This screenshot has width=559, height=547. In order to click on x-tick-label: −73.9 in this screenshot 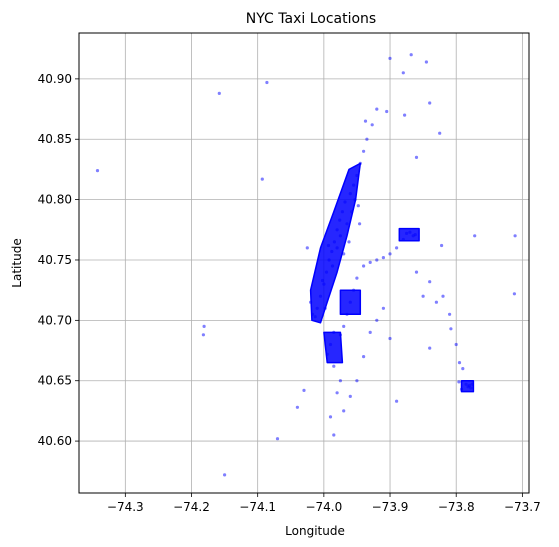, I will do `click(390, 507)`.